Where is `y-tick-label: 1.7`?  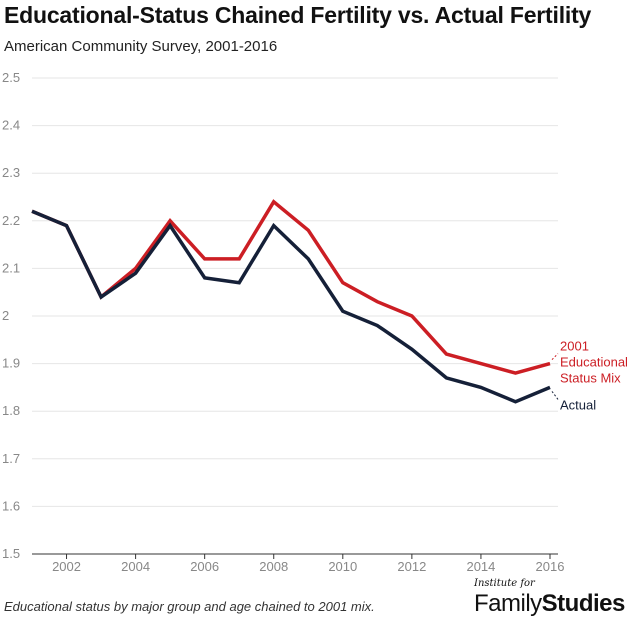 y-tick-label: 1.7 is located at coordinates (11, 458).